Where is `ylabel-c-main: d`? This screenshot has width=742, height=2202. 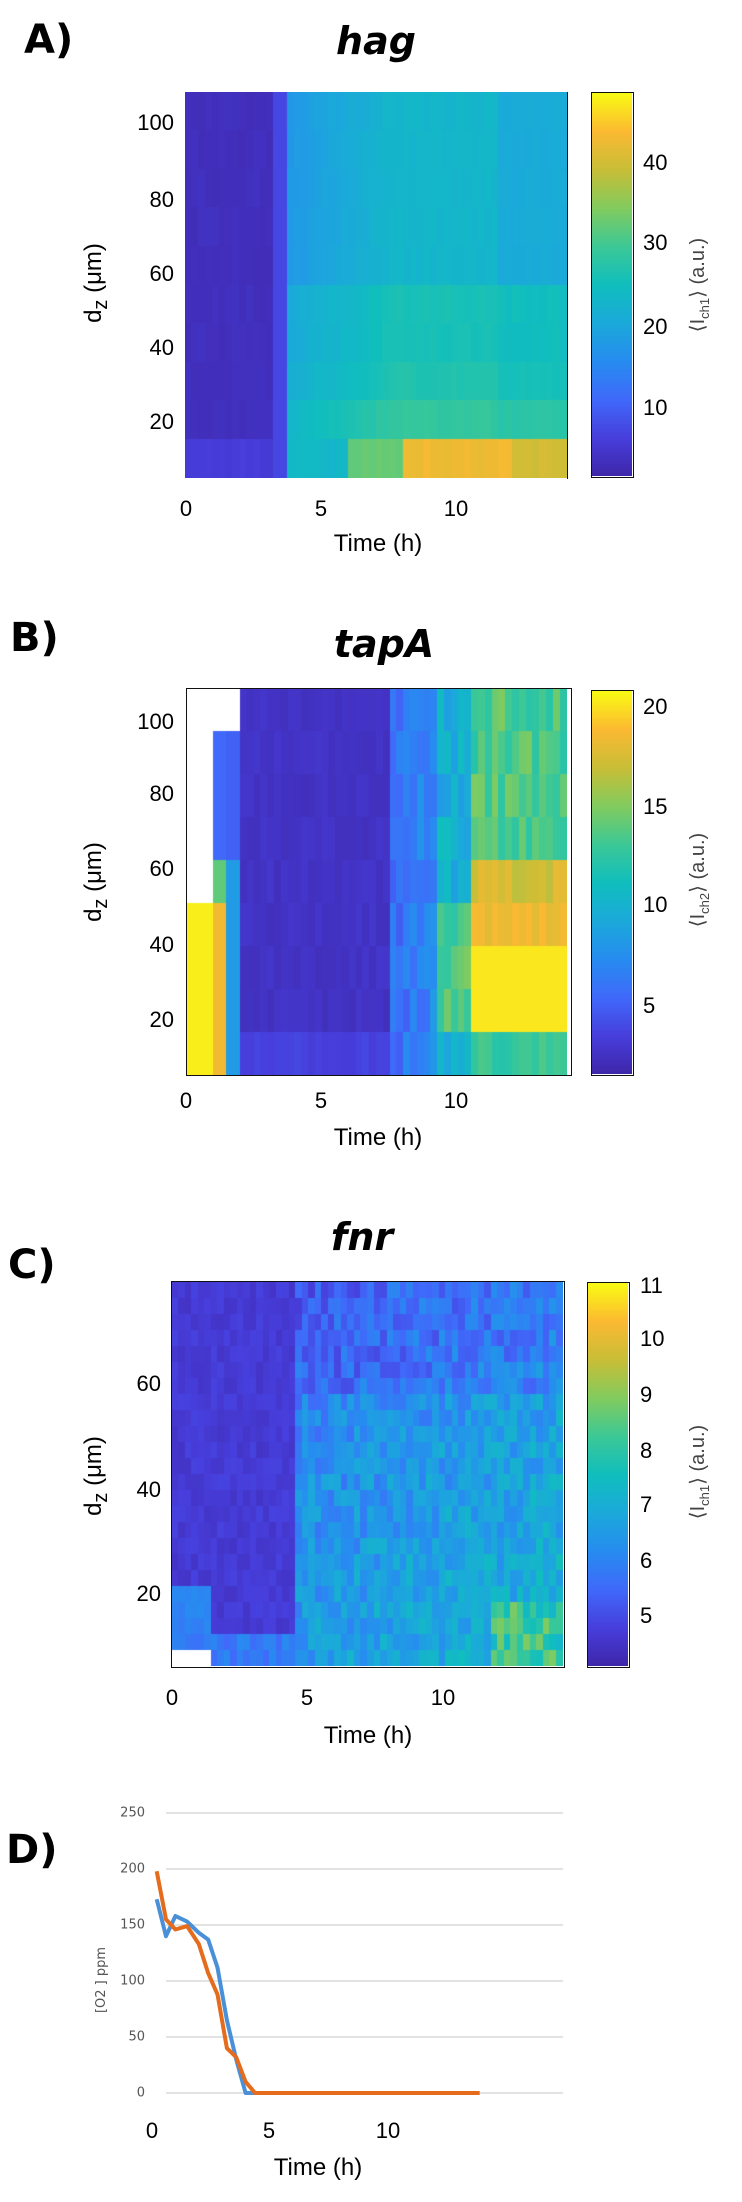
ylabel-c-main: d is located at coordinates (93, 1509).